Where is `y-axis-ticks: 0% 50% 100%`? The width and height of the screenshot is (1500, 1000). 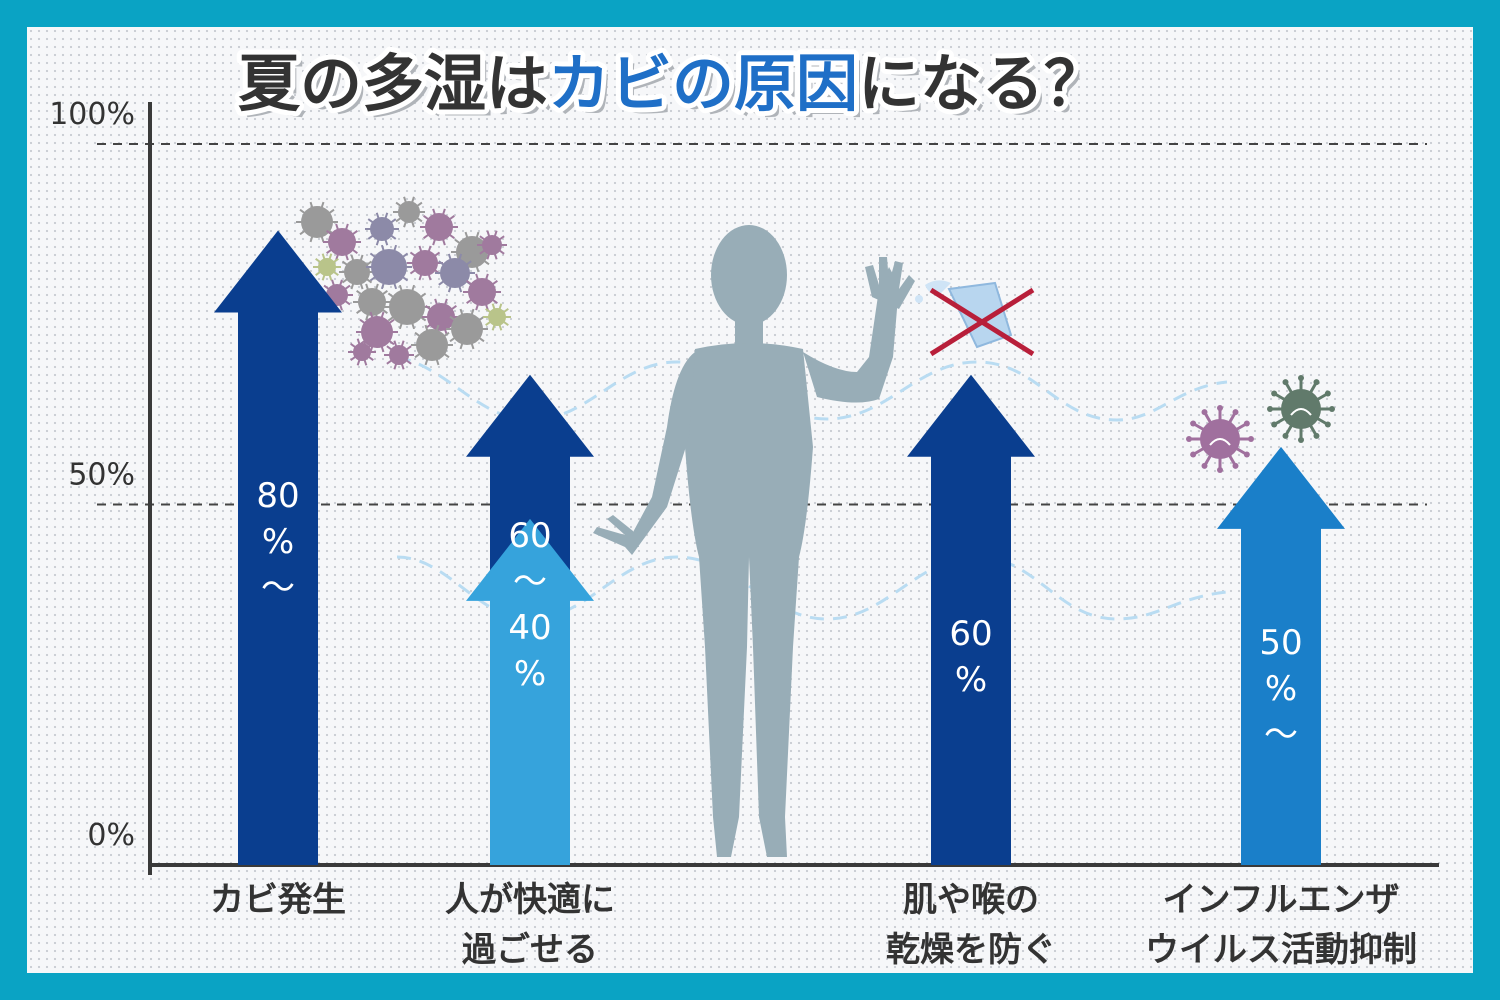
y-axis-ticks: 0% 50% 100% is located at coordinates (92, 475).